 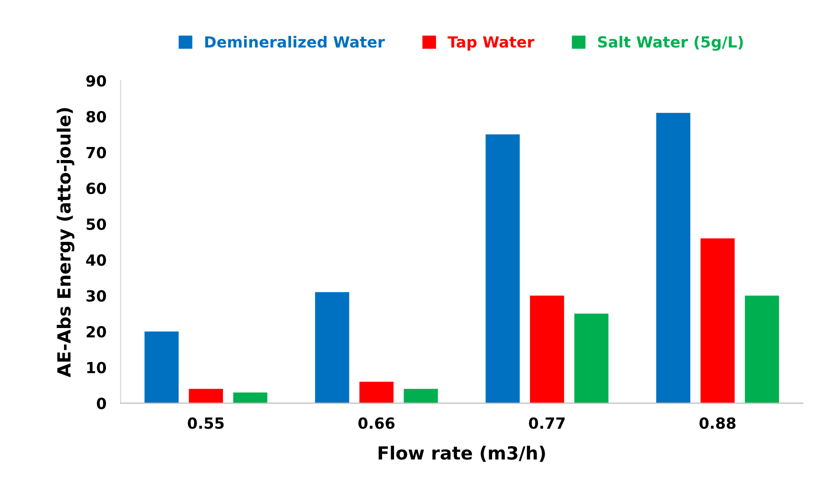 What do you see at coordinates (96, 332) in the screenshot?
I see `y-tick-label: 20` at bounding box center [96, 332].